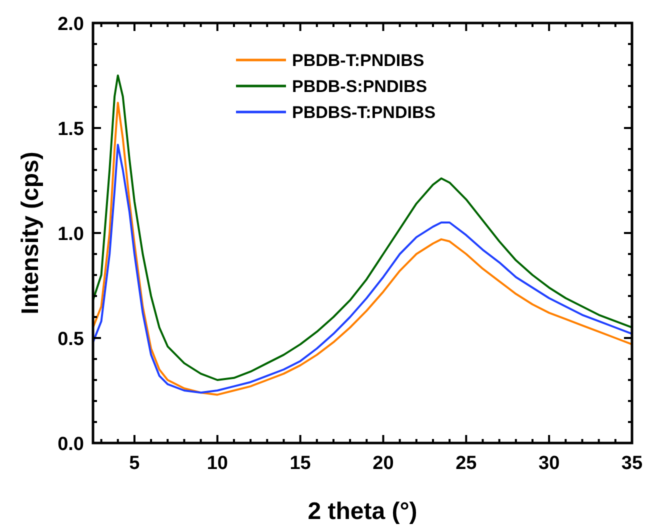 This screenshot has height=531, width=646. Describe the element at coordinates (363, 511) in the screenshot. I see `x-axis-title: 2 theta (°)` at that location.